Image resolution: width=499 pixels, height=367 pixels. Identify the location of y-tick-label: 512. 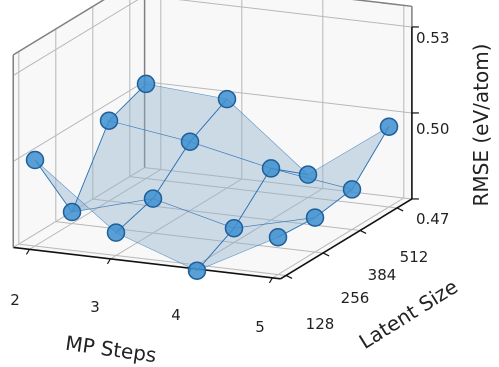
(414, 257).